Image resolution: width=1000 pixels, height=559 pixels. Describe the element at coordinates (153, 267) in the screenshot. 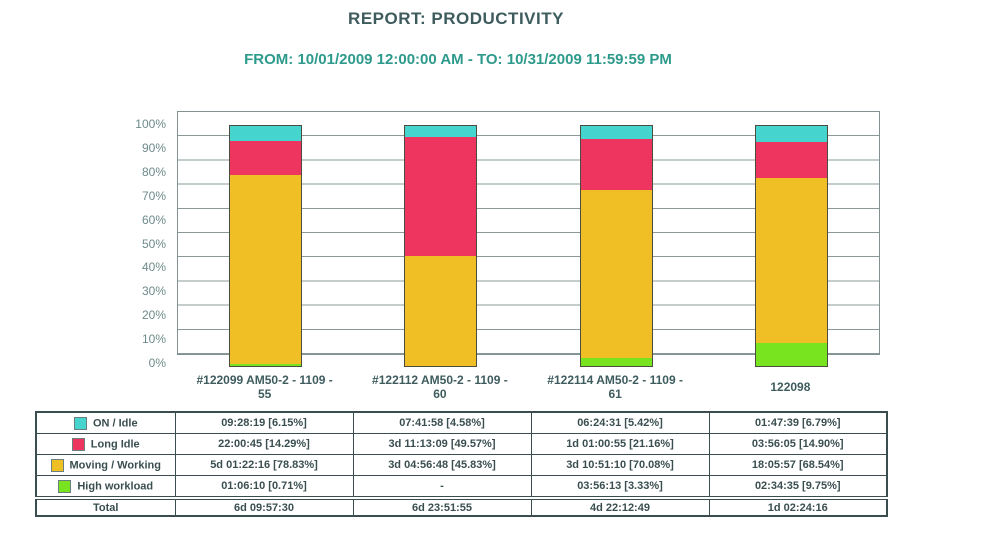

I see `y-axis-label: 40%` at that location.